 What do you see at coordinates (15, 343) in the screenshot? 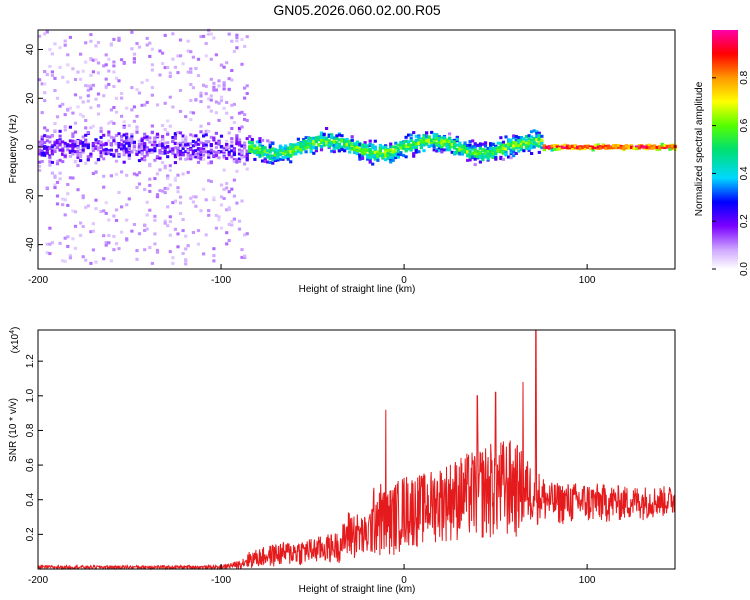
I see `snr-multiplier-base: (x10` at bounding box center [15, 343].